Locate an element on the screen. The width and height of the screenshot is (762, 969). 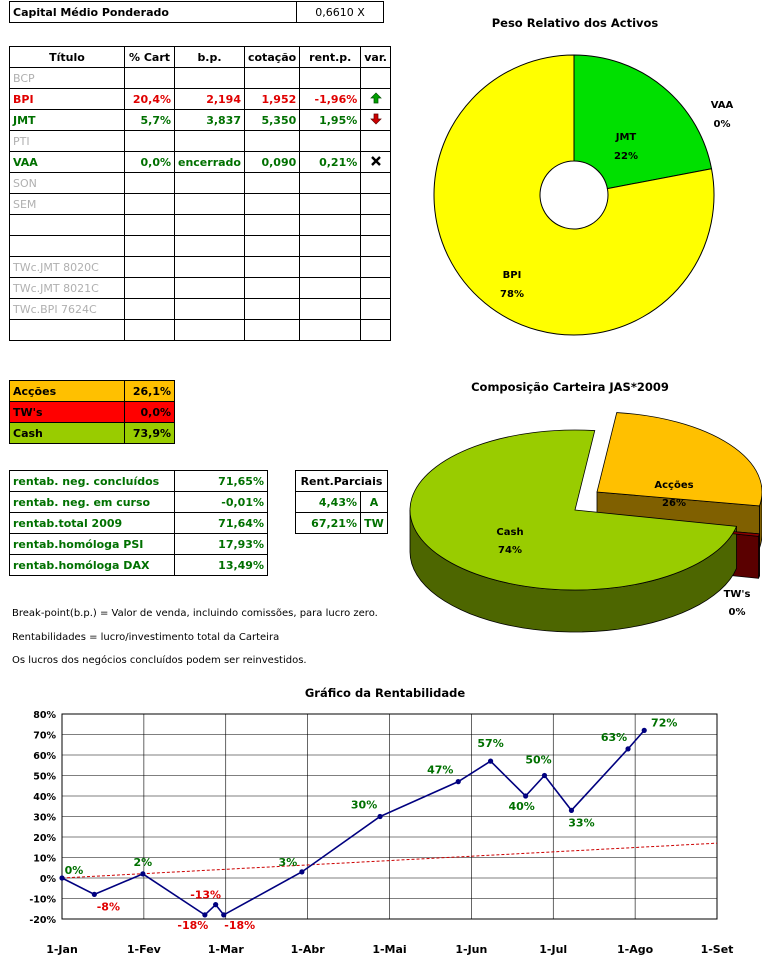
pie3d-slice-label: Acções is located at coordinates (673, 485).